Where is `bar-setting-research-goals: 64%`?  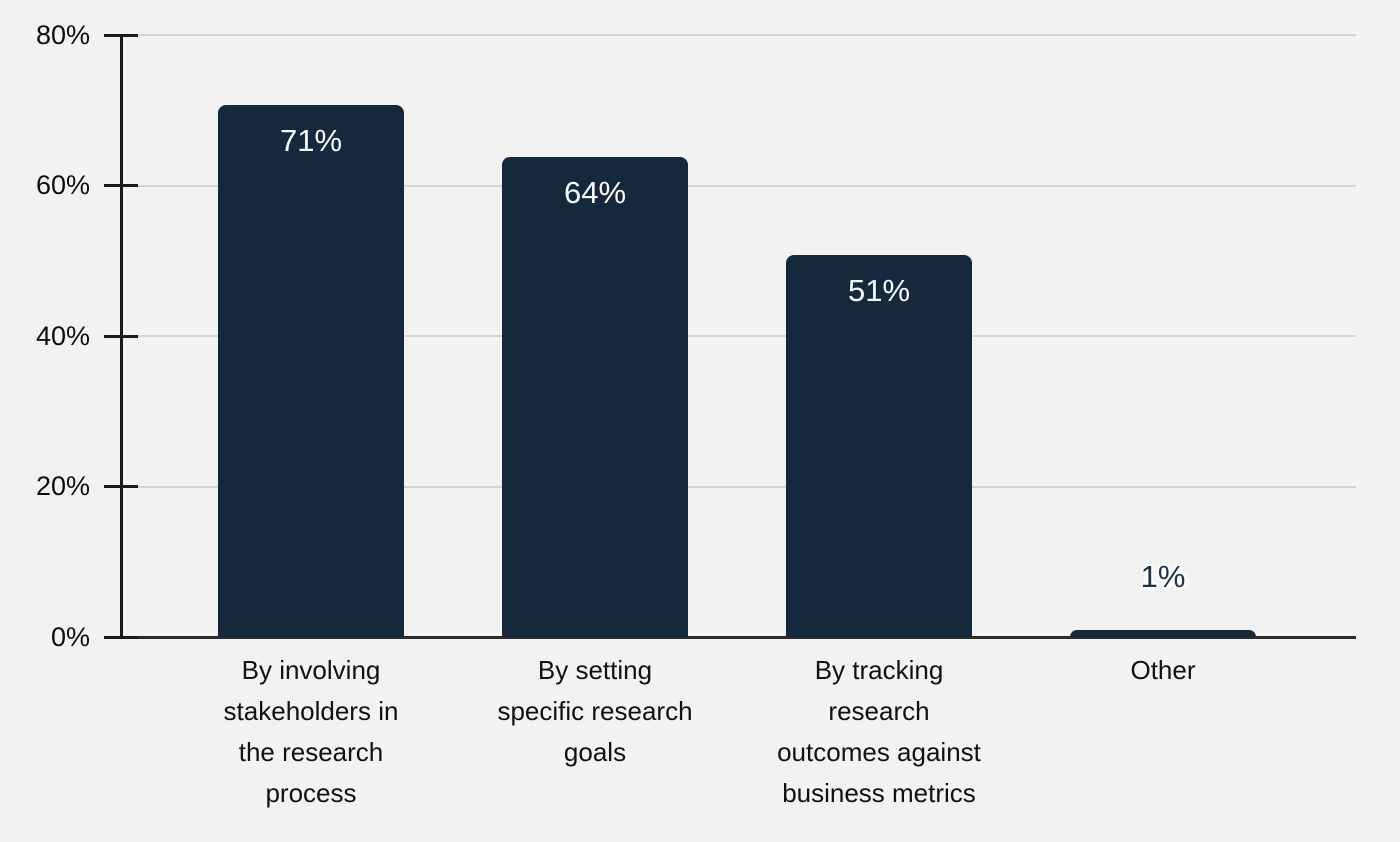 bar-setting-research-goals: 64% is located at coordinates (595, 397).